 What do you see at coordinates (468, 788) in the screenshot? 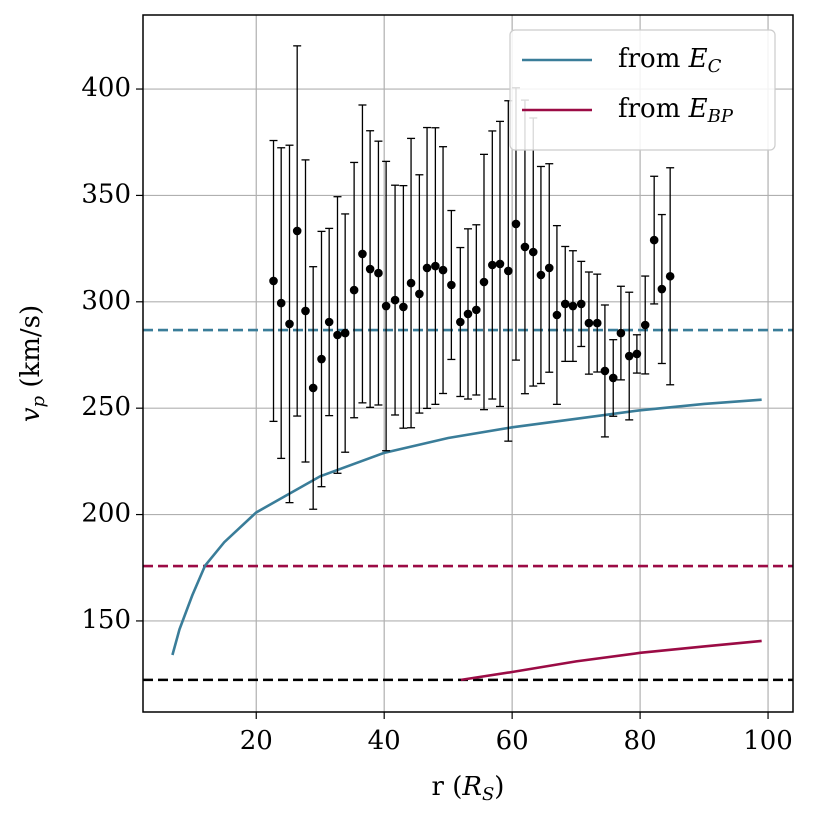
I see `x-axis-label: r (RS​)` at bounding box center [468, 788].